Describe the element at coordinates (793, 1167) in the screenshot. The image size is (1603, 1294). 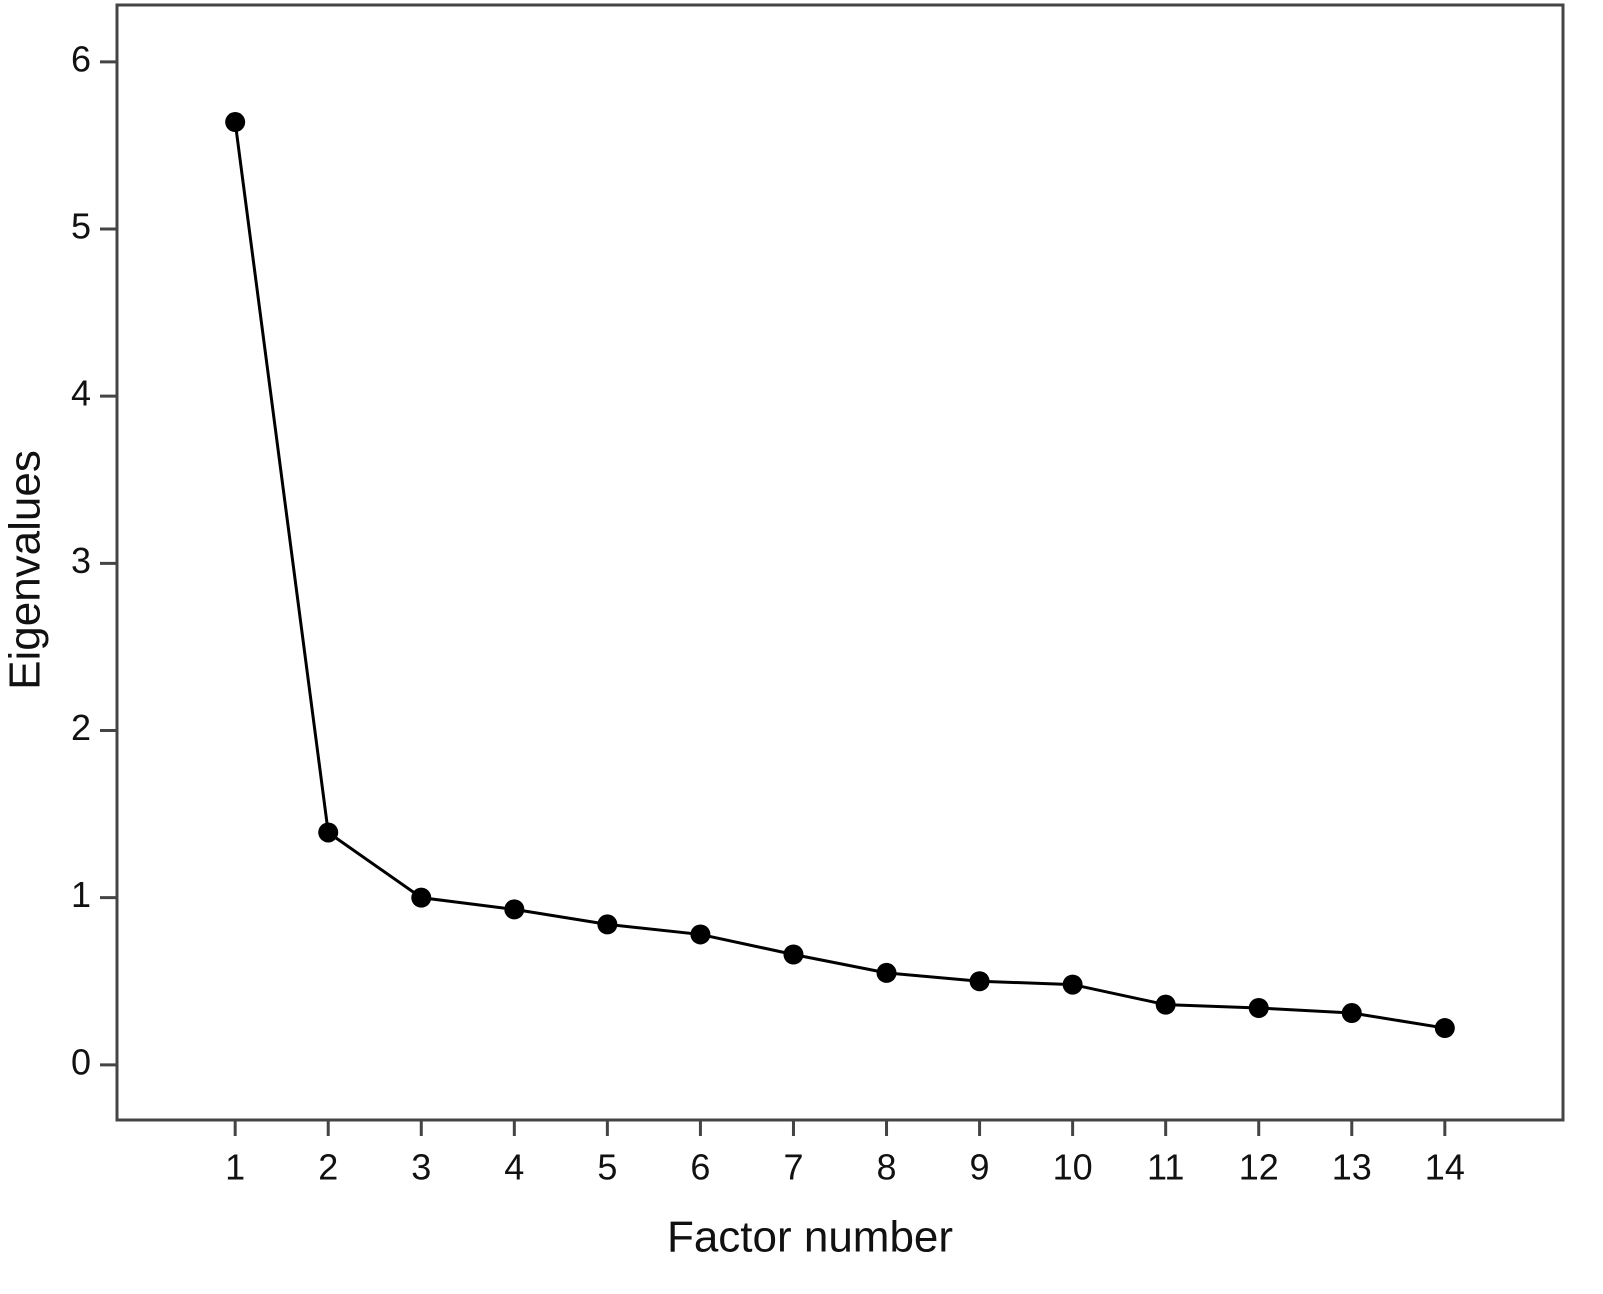
I see `x-tick-label: 7` at that location.